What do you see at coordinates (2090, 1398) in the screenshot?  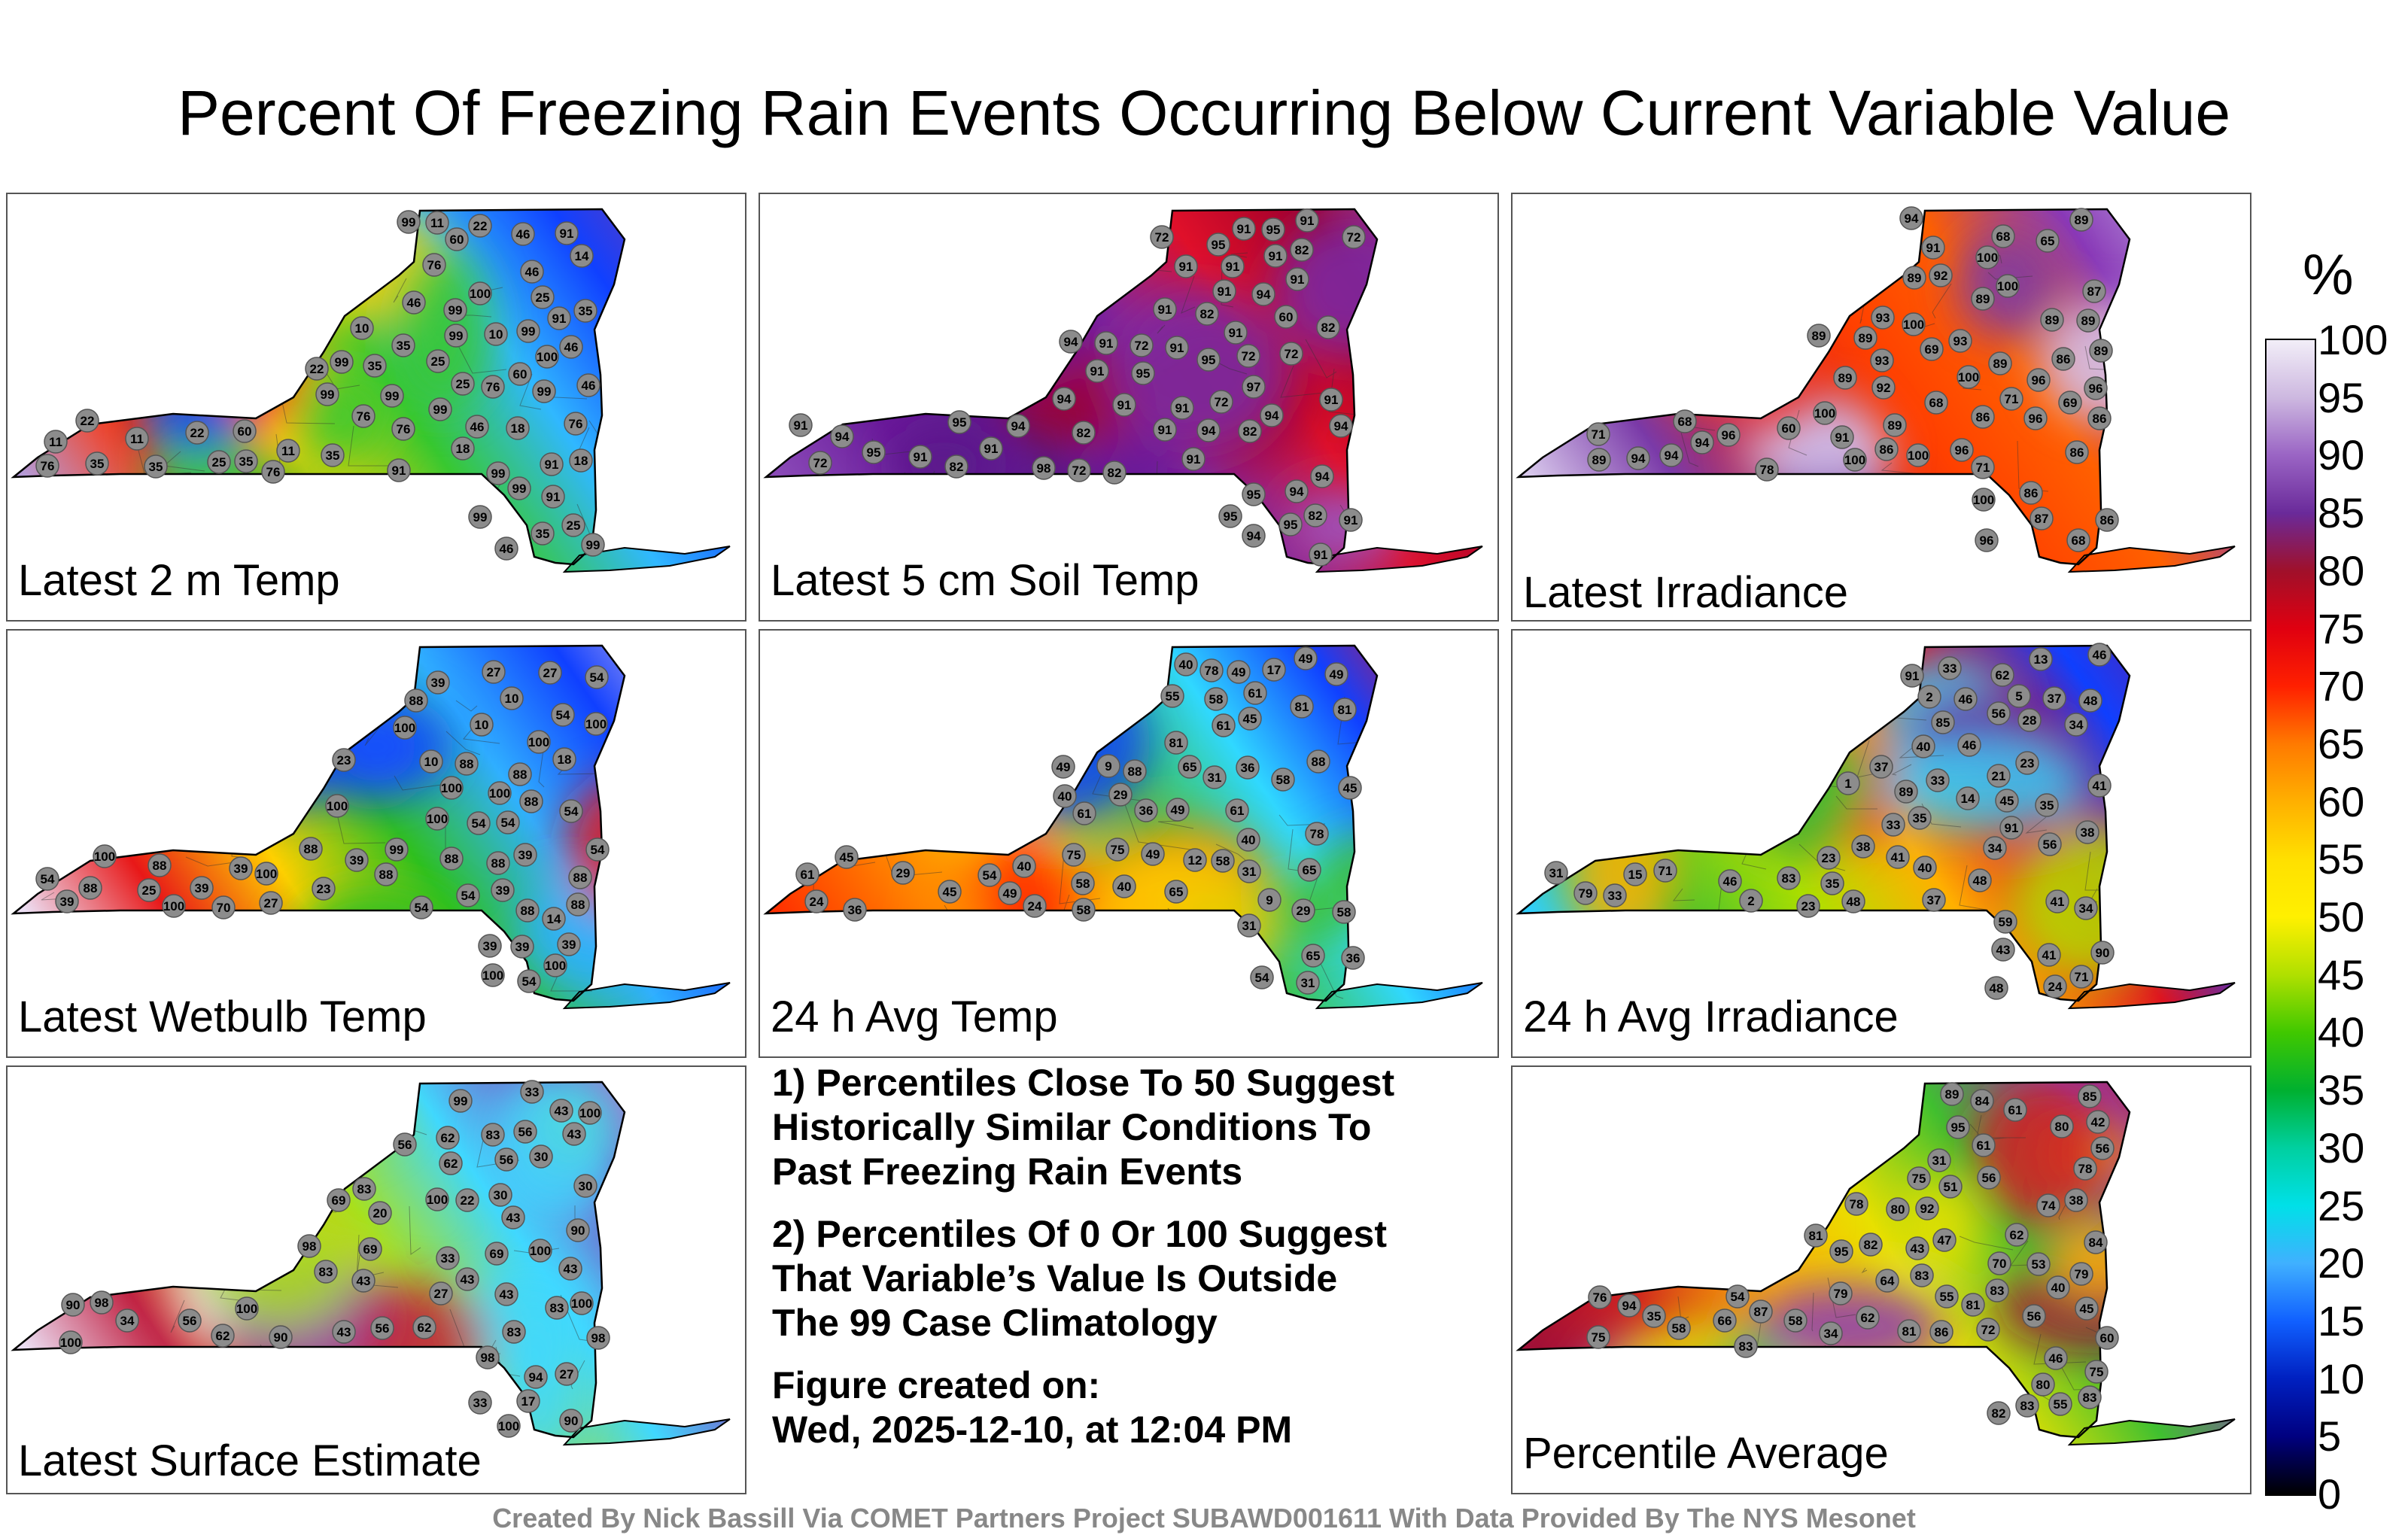 I see `svg-text: 83` at bounding box center [2090, 1398].